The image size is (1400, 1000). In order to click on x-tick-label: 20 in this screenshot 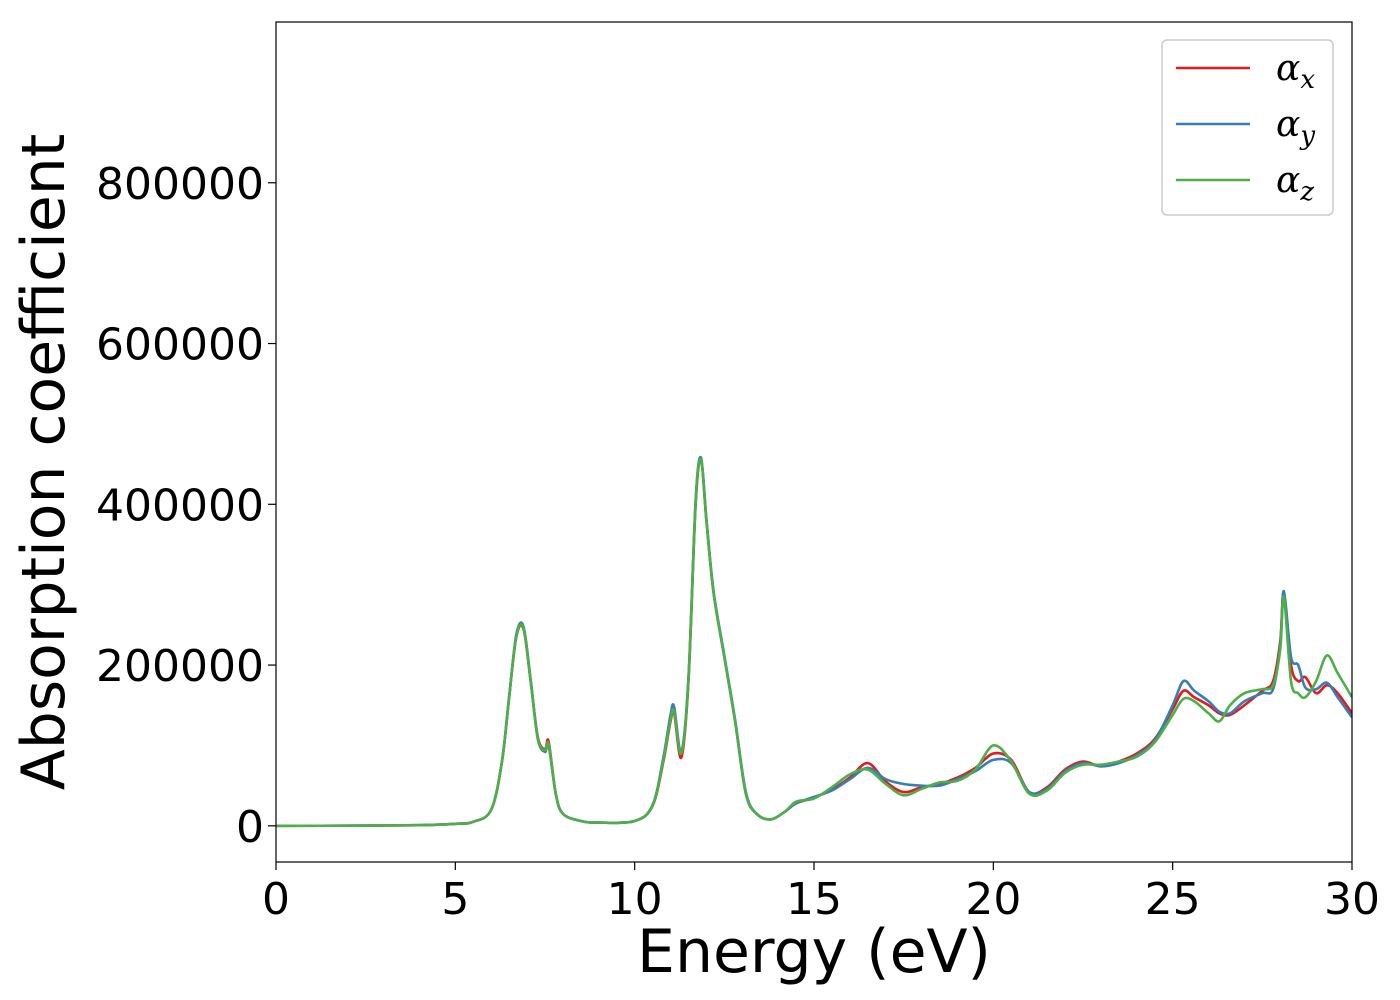, I will do `click(993, 899)`.